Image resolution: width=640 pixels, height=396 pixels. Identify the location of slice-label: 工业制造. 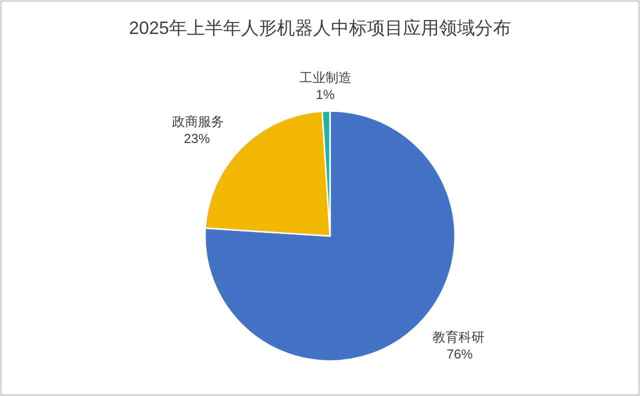
(325, 78).